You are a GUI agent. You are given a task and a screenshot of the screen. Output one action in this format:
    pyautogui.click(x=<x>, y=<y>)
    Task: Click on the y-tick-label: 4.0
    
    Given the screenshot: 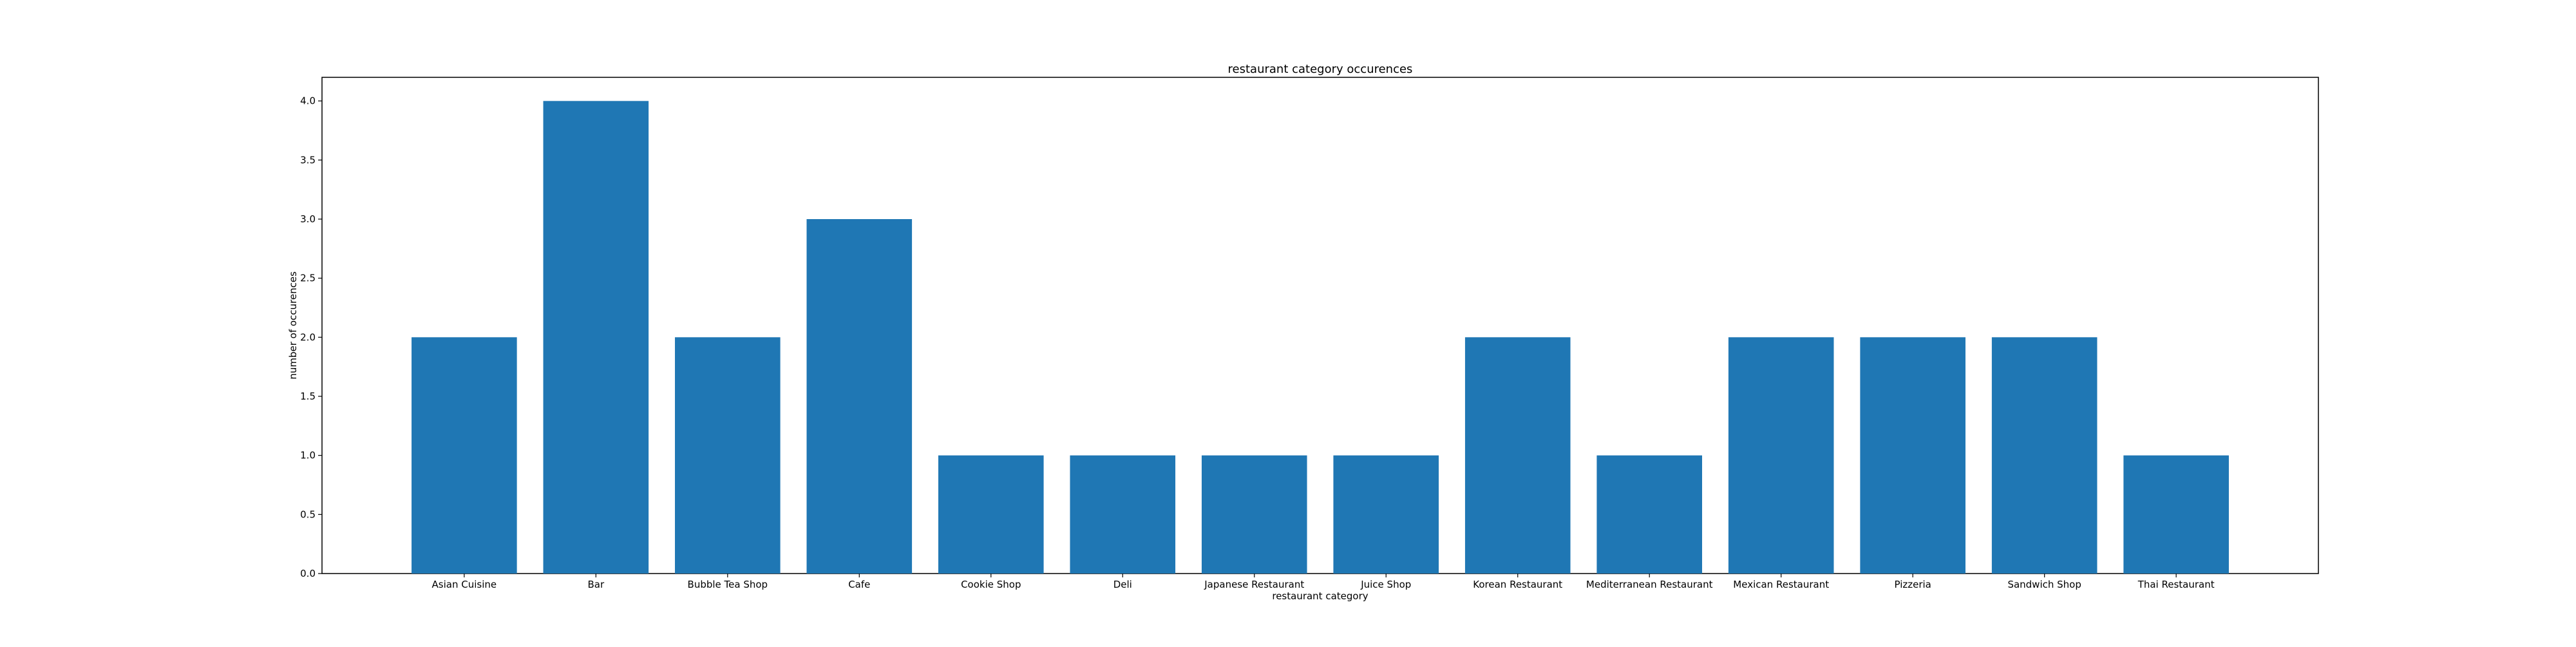 What is the action you would take?
    pyautogui.click(x=308, y=101)
    